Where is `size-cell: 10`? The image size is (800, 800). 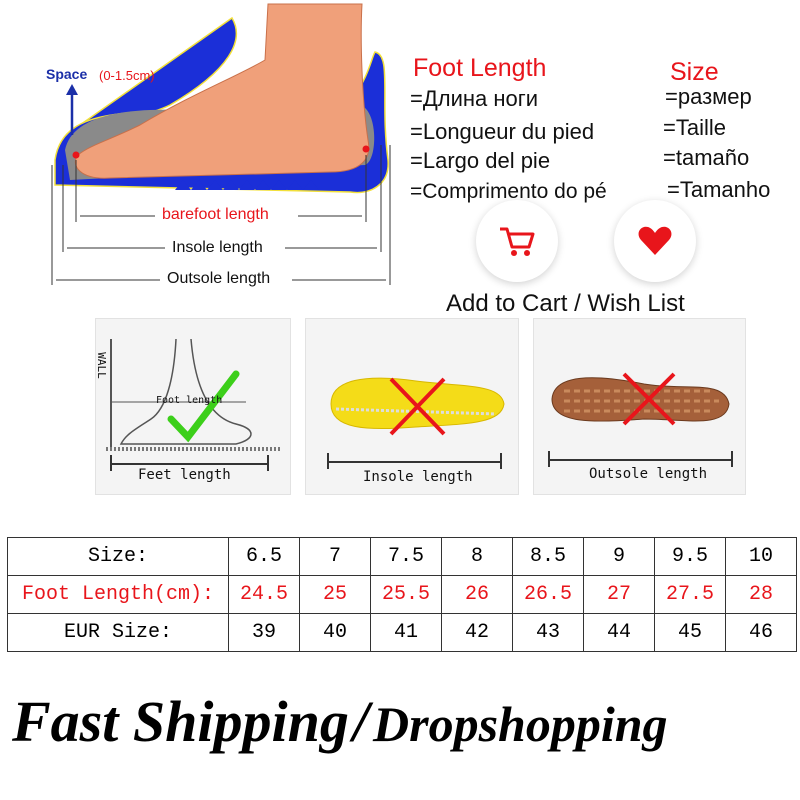 size-cell: 10 is located at coordinates (761, 556).